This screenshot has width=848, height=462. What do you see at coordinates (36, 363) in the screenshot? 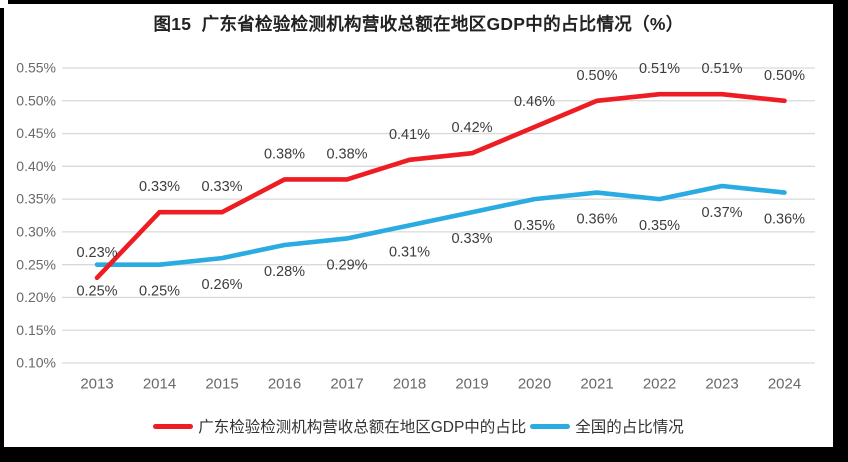
I see `y-axis-tick-label: 0.10%` at bounding box center [36, 363].